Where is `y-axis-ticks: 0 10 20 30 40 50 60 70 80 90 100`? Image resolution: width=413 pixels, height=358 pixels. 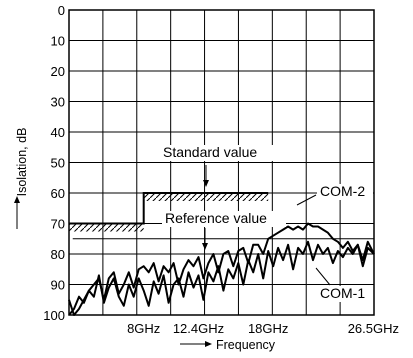 y-axis-ticks: 0 10 20 30 40 50 60 70 80 90 100 is located at coordinates (54, 163).